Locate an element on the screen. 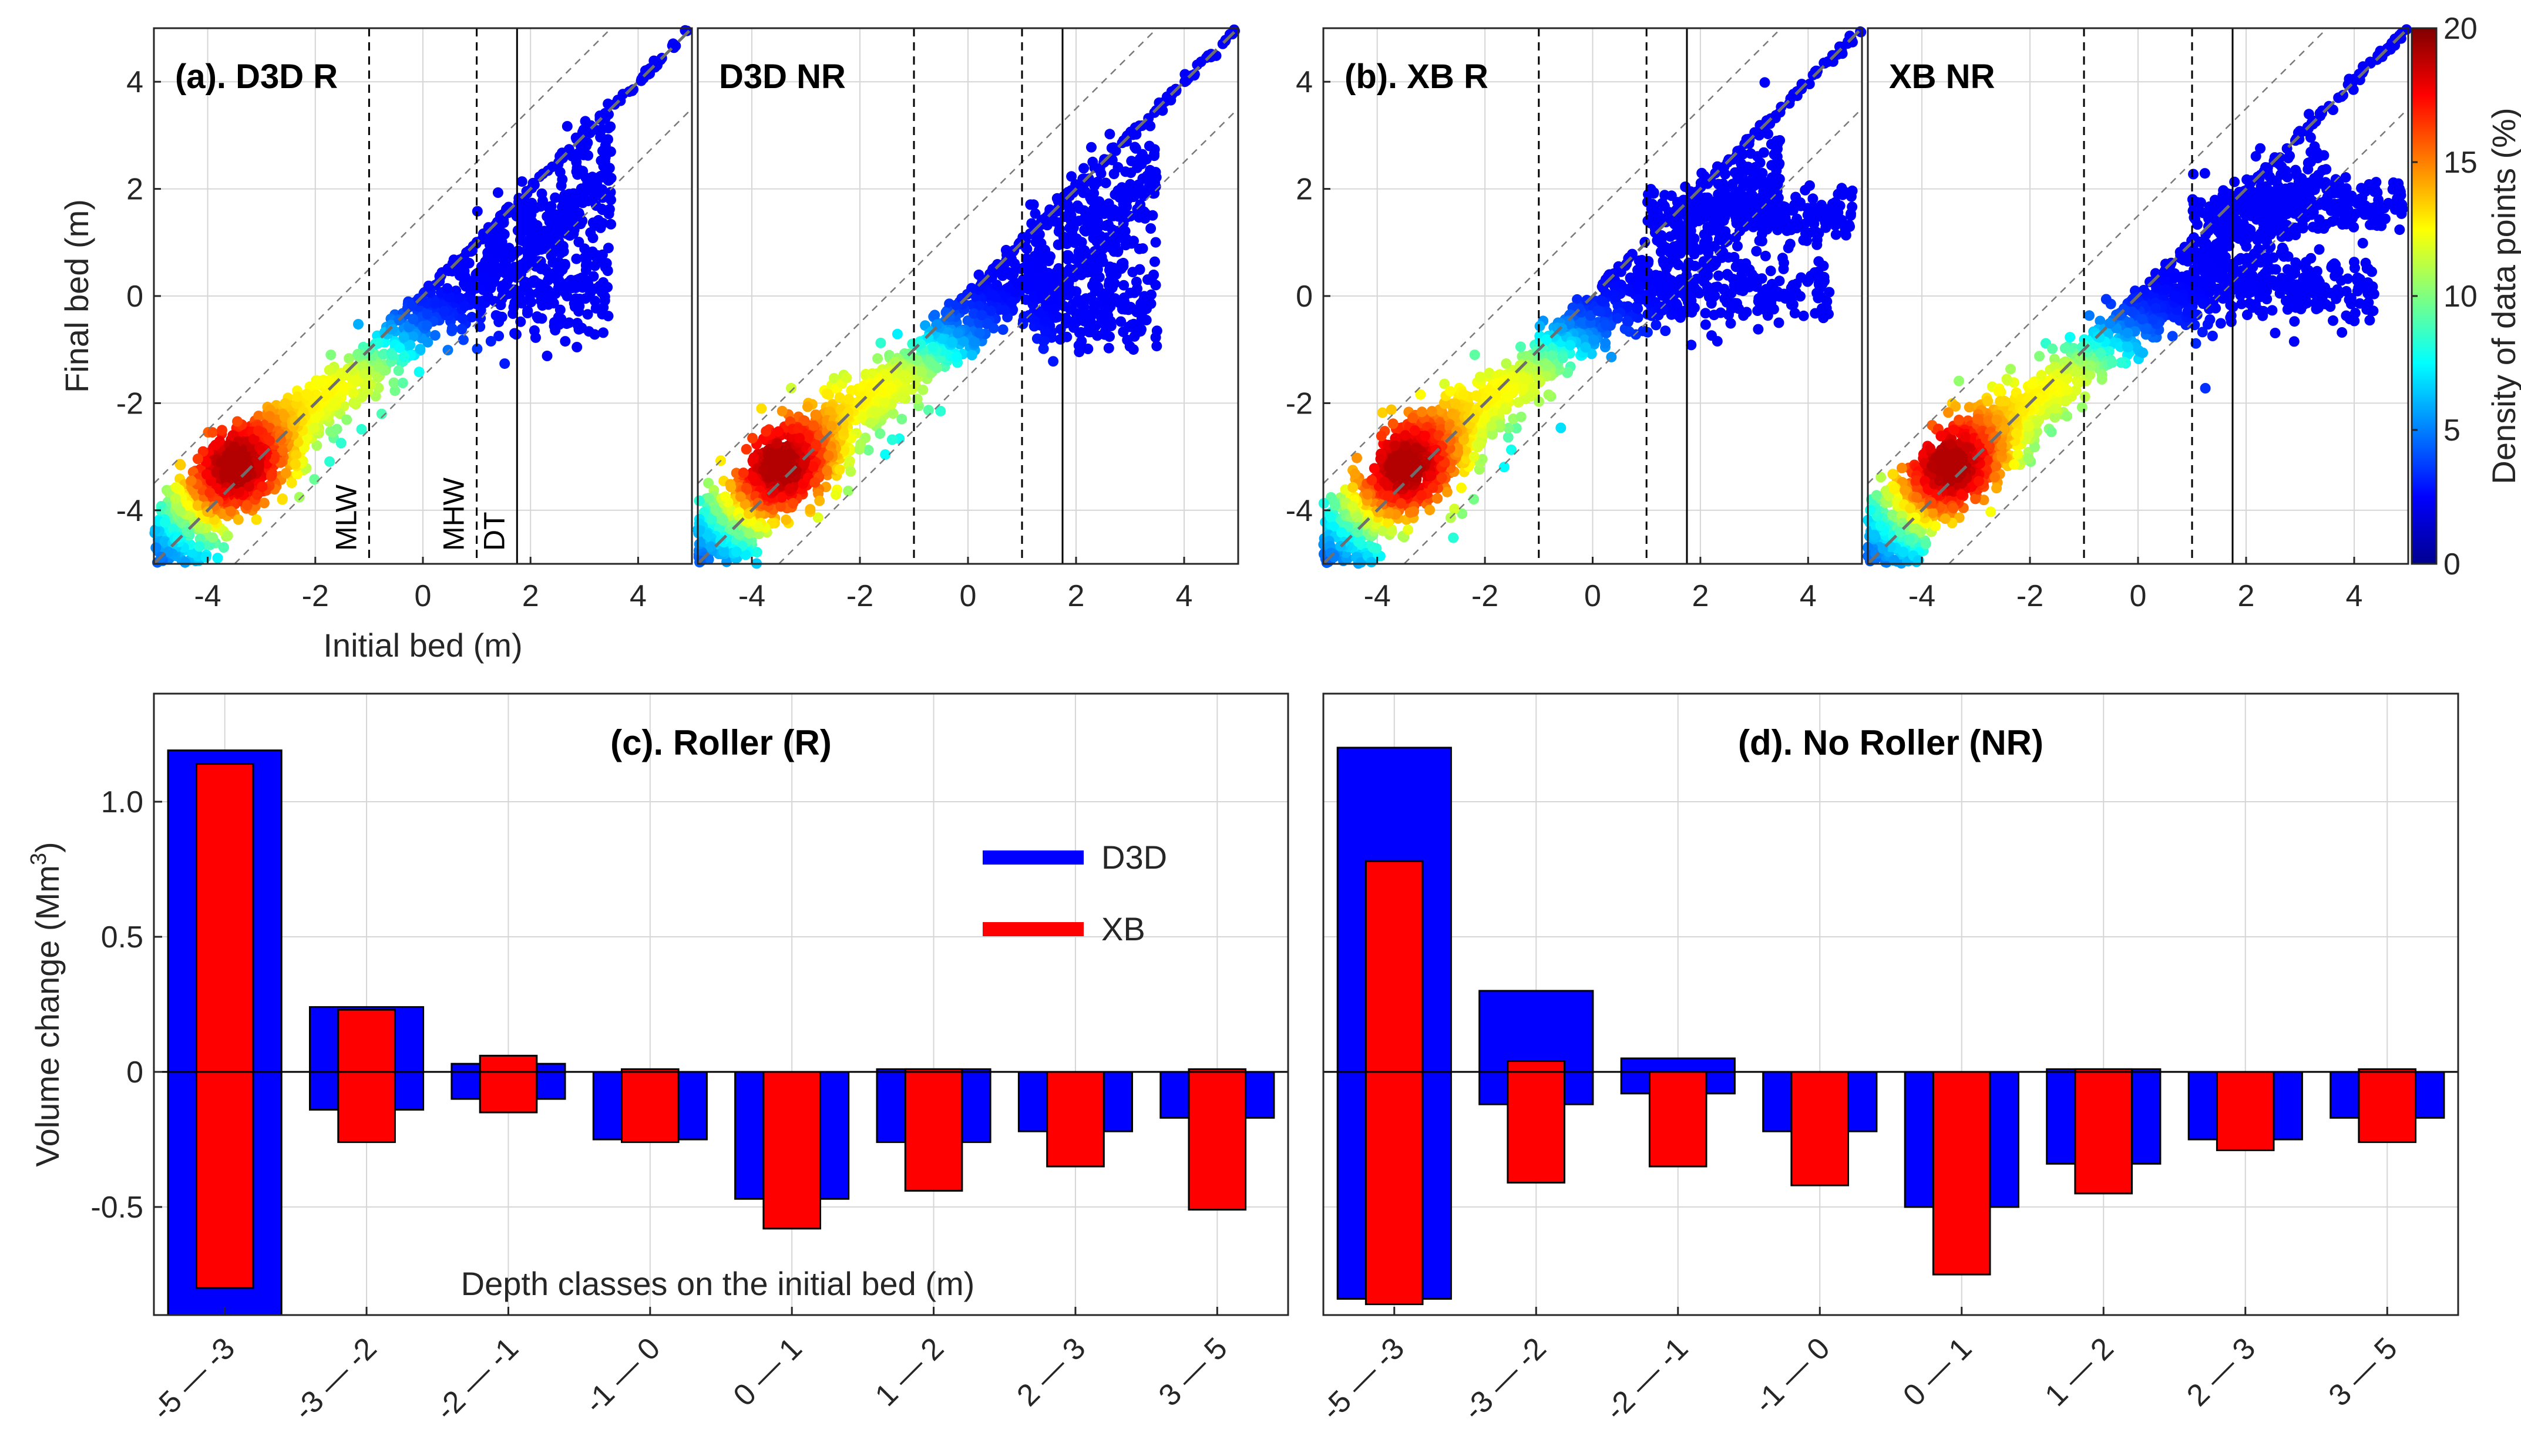 This screenshot has width=2521, height=1456. y-tick-label: 2 is located at coordinates (134, 190).